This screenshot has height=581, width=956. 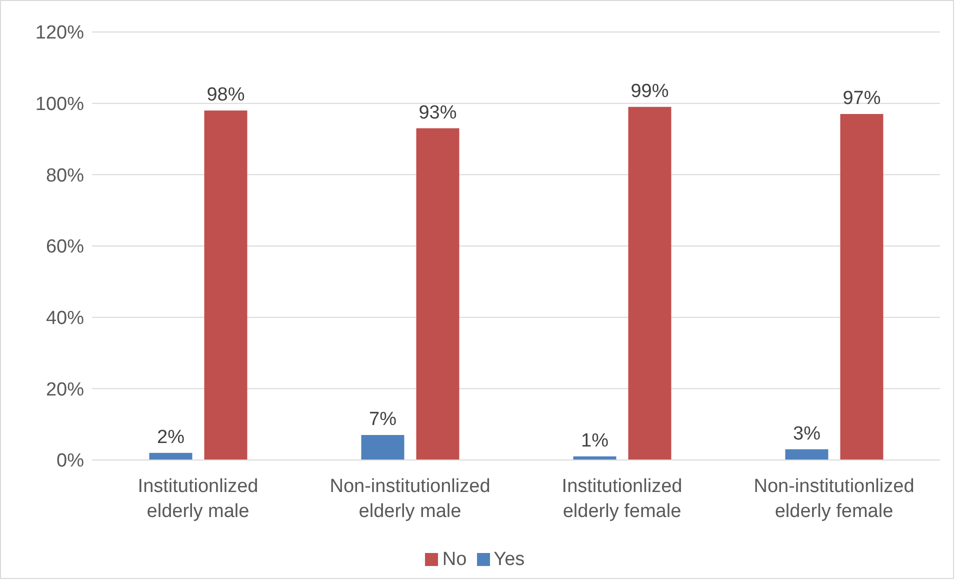 What do you see at coordinates (807, 433) in the screenshot?
I see `data-label: 3%` at bounding box center [807, 433].